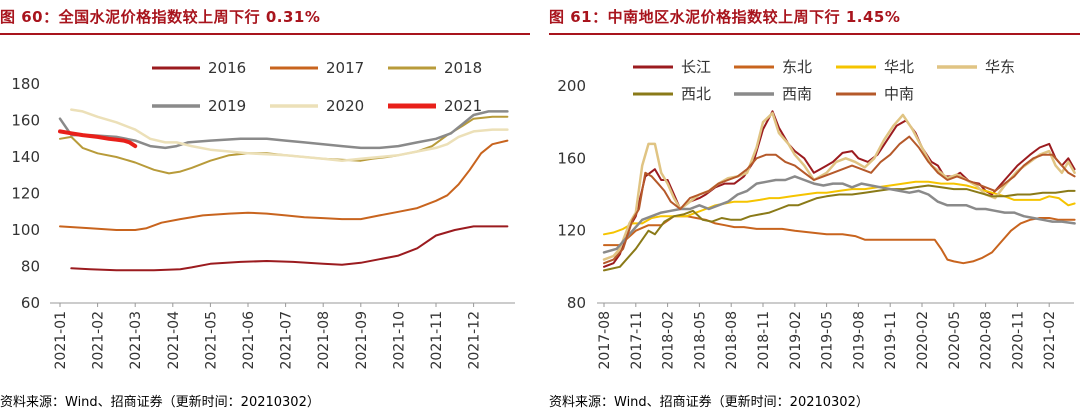 This screenshot has height=413, width=1080. I want to click on x-tick-label: 2020-11, so click(1018, 340).